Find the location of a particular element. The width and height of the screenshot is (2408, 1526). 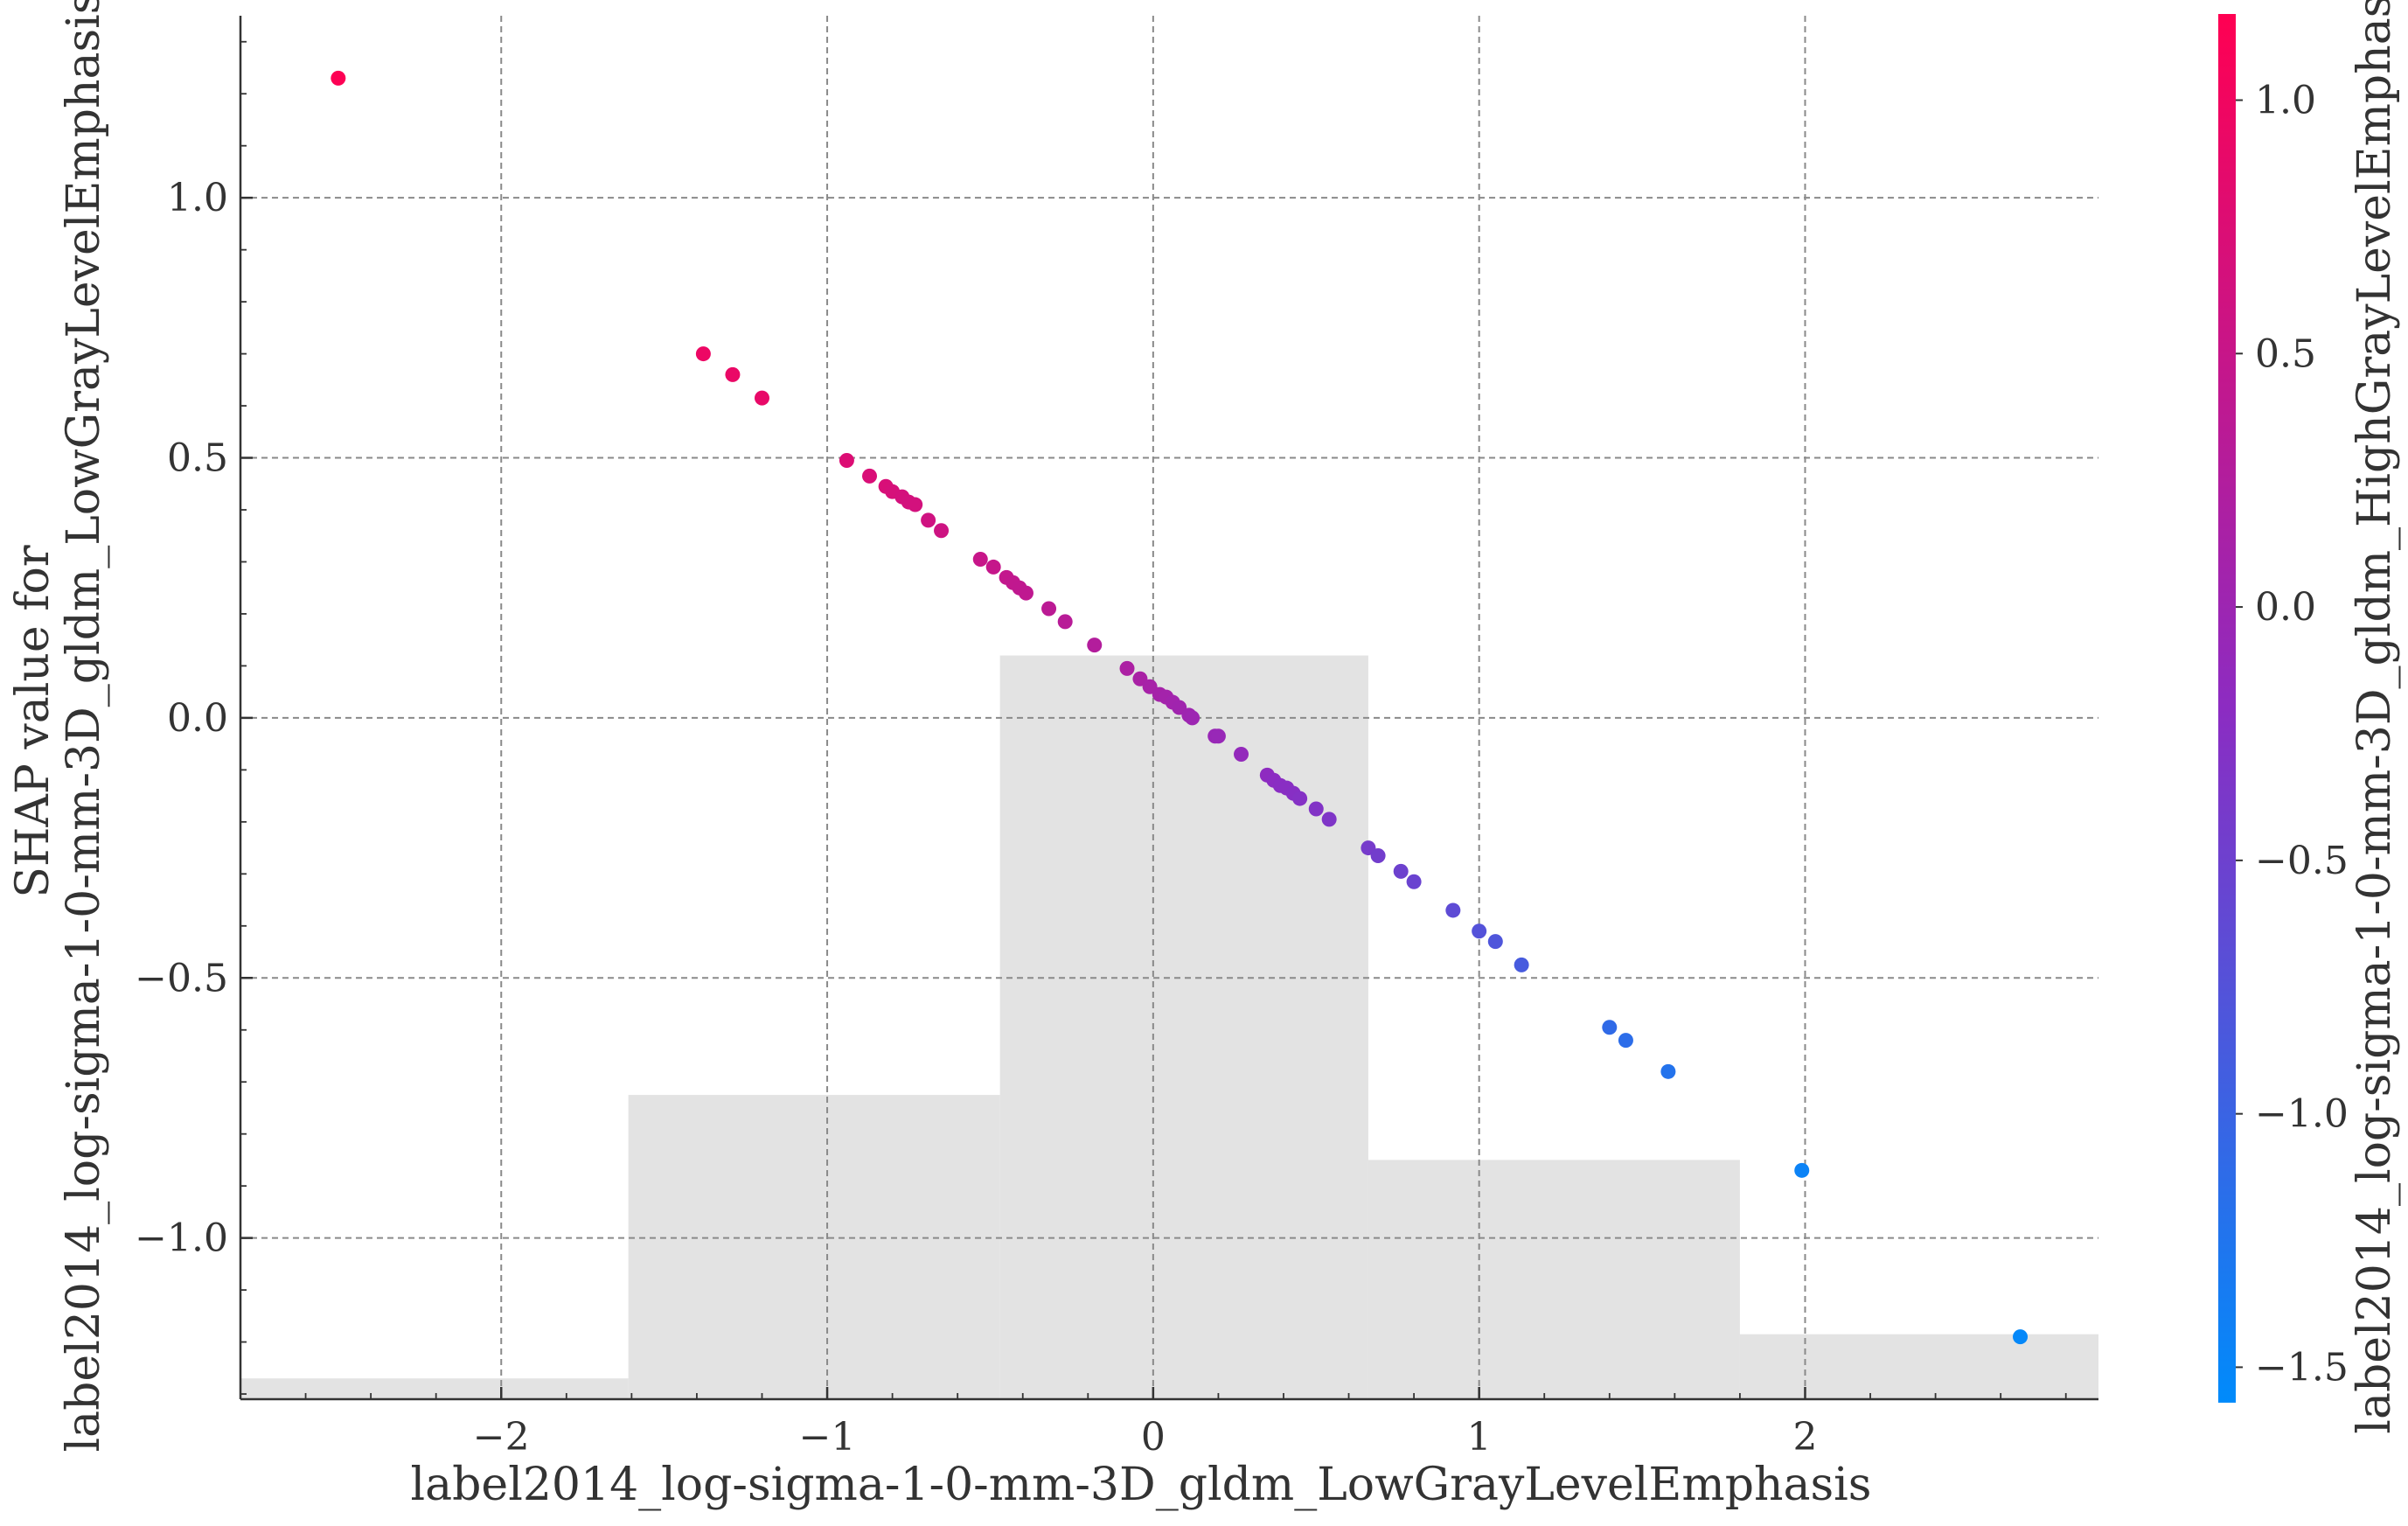

colorbar-tick-label: −0.5 is located at coordinates (2302, 861).